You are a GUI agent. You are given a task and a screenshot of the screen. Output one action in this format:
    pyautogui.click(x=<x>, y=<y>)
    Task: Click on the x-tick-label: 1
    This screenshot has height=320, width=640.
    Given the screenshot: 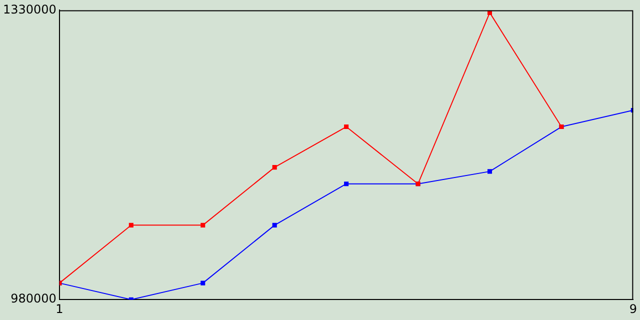 What is the action you would take?
    pyautogui.click(x=60, y=309)
    